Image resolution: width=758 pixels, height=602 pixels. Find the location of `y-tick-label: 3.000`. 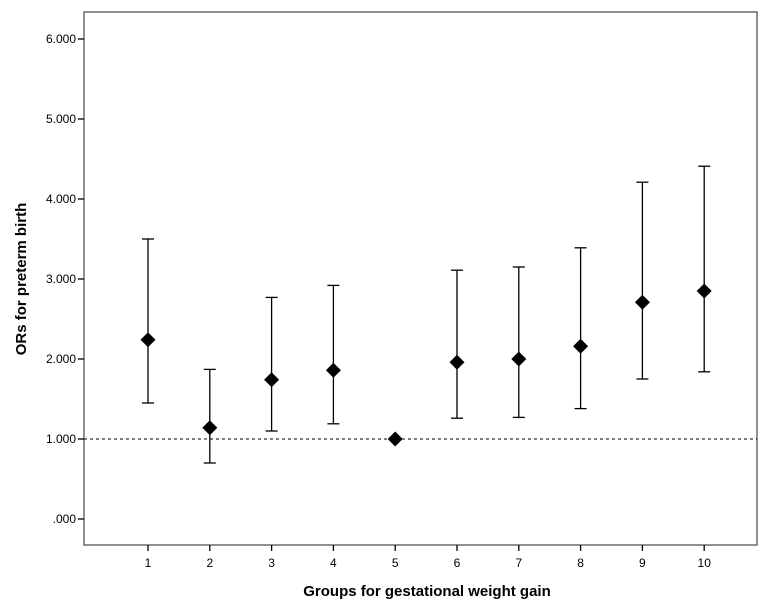

y-tick-label: 3.000 is located at coordinates (61, 279).